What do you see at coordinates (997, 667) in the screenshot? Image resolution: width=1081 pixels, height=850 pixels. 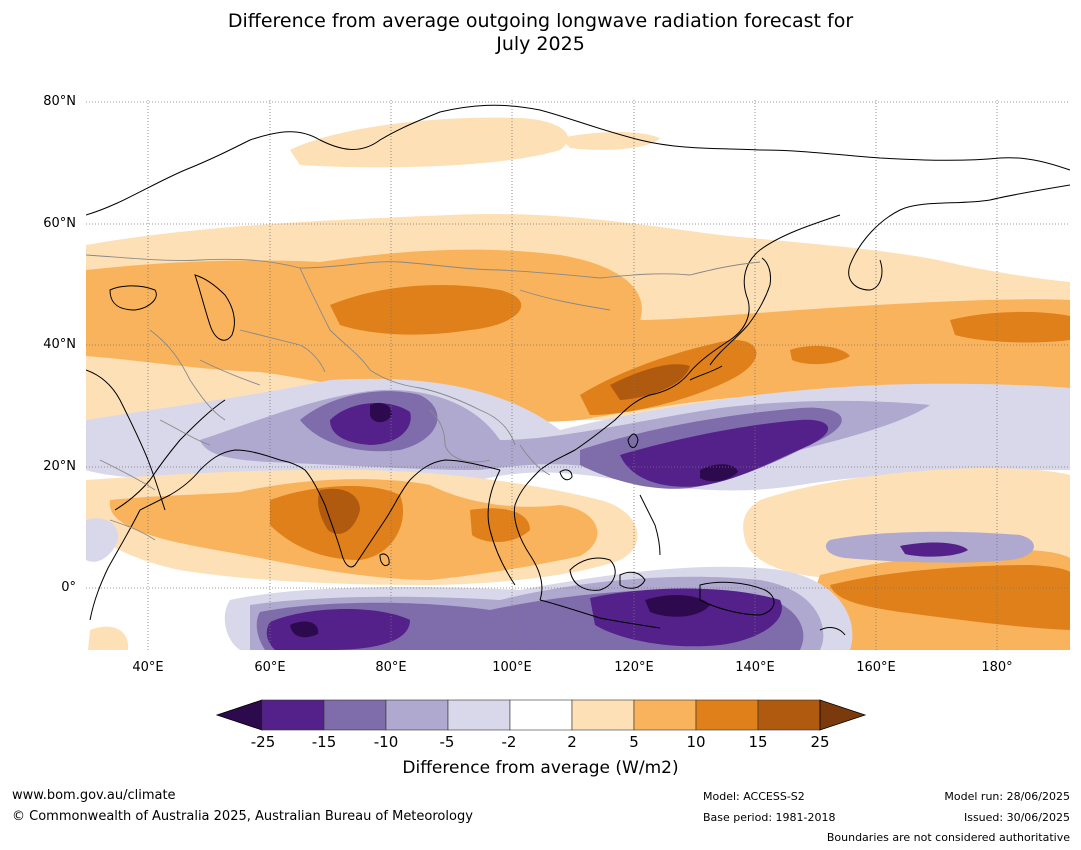 I see `lon-label-180: 180°` at bounding box center [997, 667].